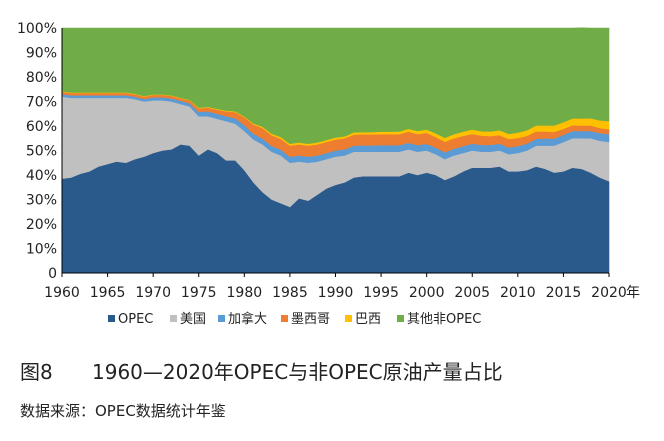 This screenshot has height=441, width=664. I want to click on x-tick-label: 1995, so click(381, 293).